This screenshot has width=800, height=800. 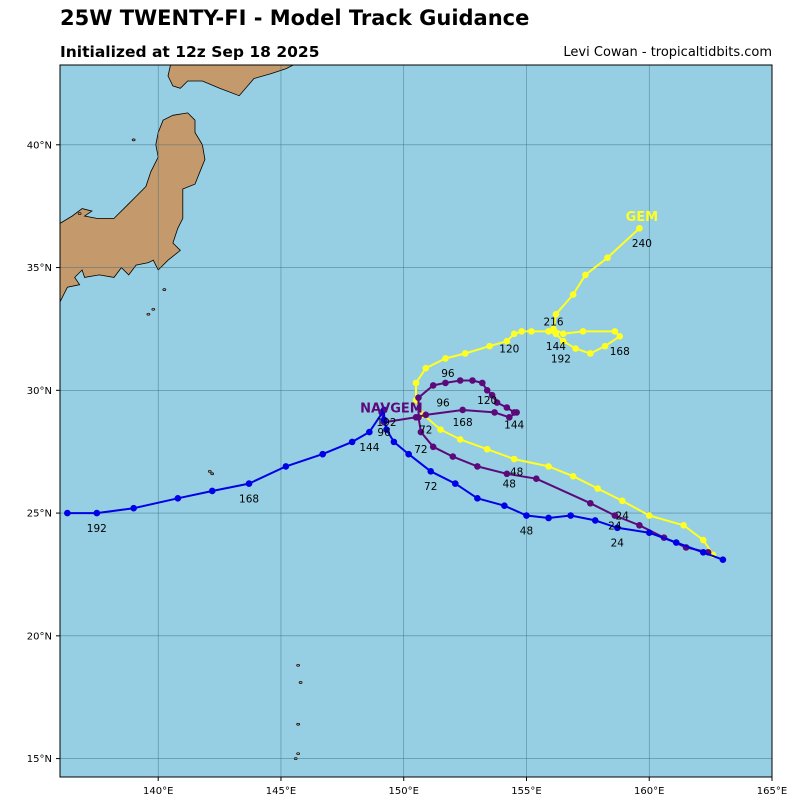 What do you see at coordinates (177, 81) in the screenshot?
I see `land-hokkaido` at bounding box center [177, 81].